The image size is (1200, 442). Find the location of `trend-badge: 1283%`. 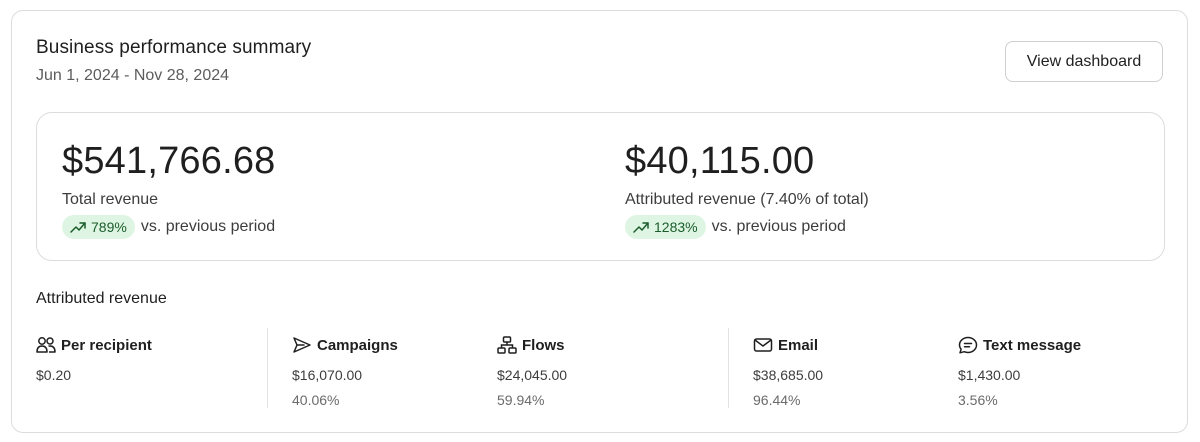

trend-badge: 1283% is located at coordinates (665, 227).